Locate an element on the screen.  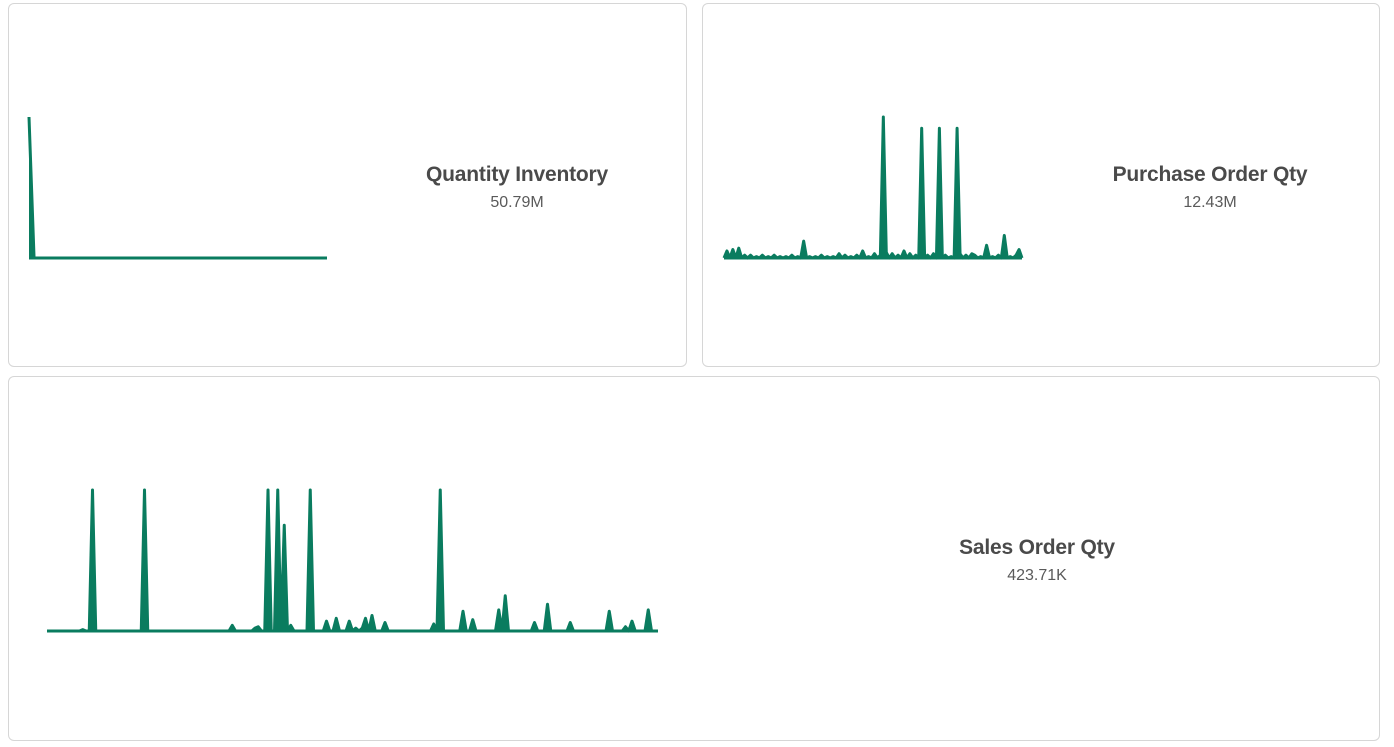
purchase-order-qty-title: Purchase Order Qty is located at coordinates (1210, 174).